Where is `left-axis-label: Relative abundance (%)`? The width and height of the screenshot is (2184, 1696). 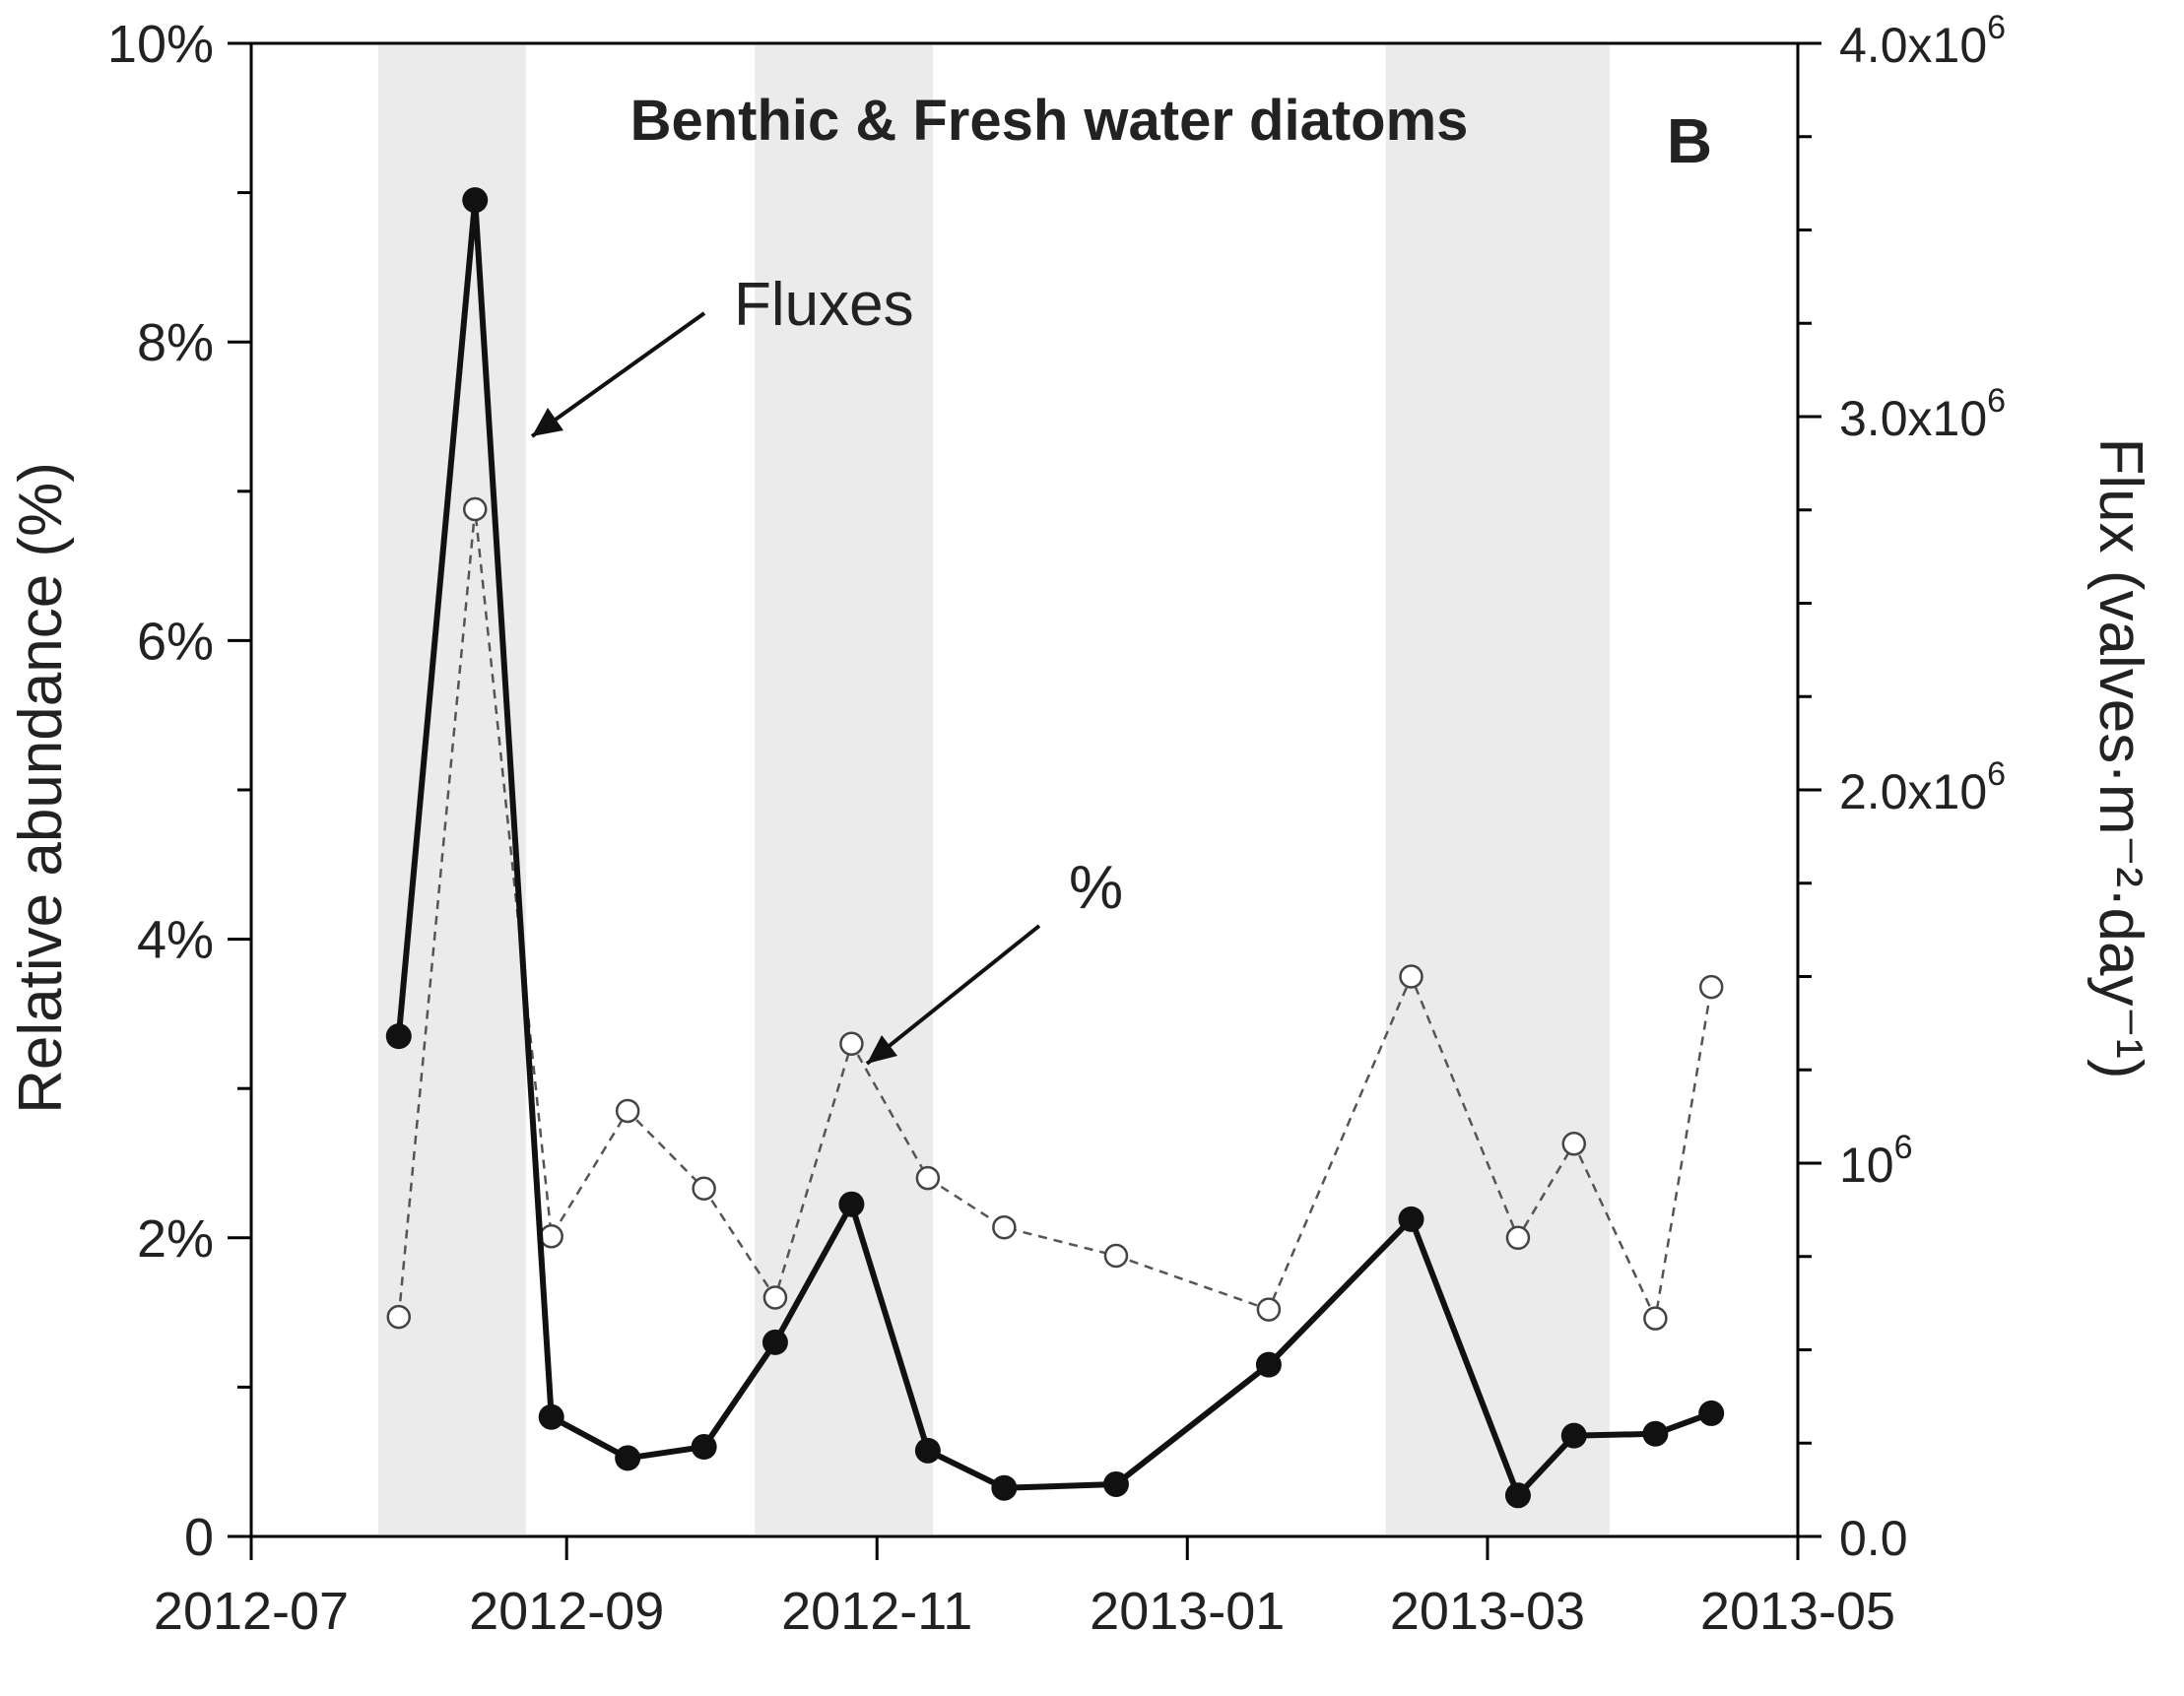 left-axis-label: Relative abundance (%) is located at coordinates (41, 788).